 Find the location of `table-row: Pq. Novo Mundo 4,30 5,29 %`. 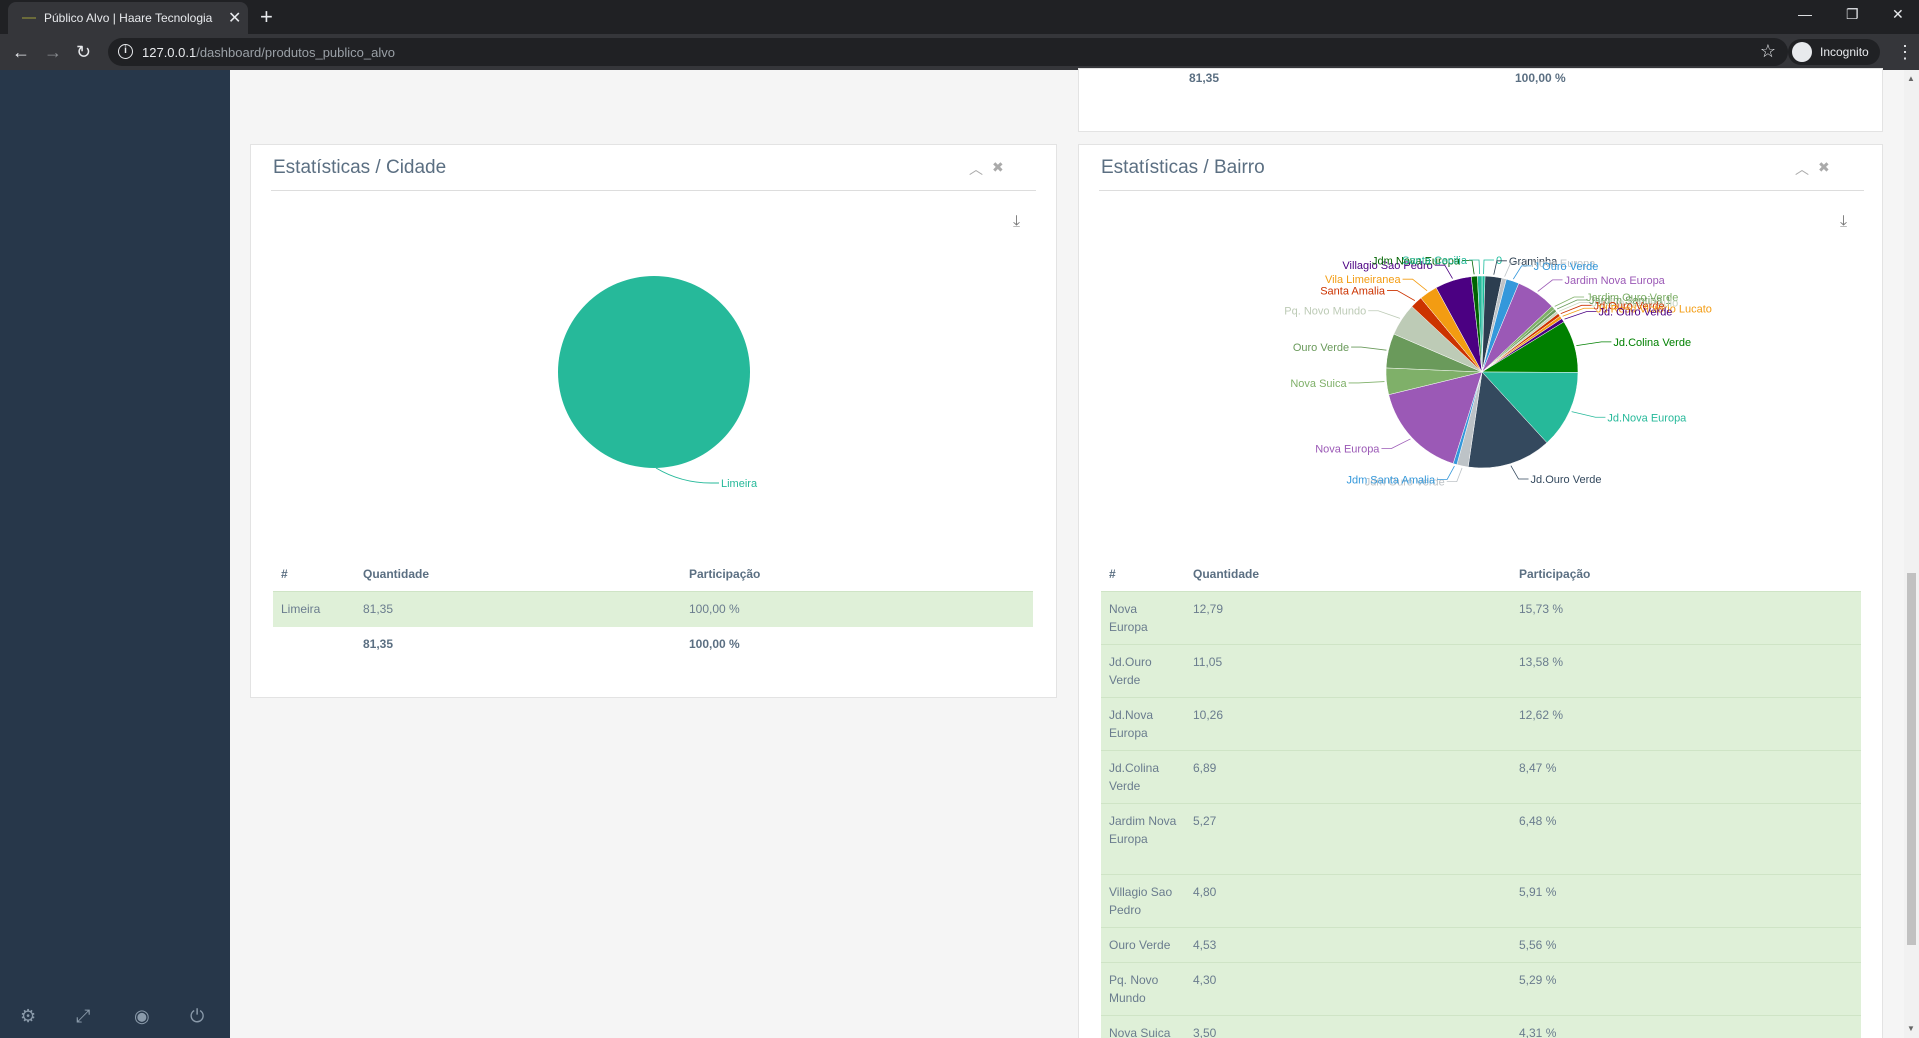

table-row: Pq. Novo Mundo 4,30 5,29 % is located at coordinates (1481, 988).